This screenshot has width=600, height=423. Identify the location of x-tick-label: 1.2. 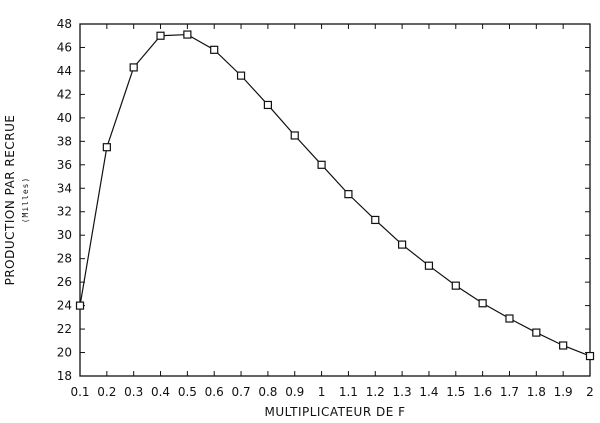
(375, 392).